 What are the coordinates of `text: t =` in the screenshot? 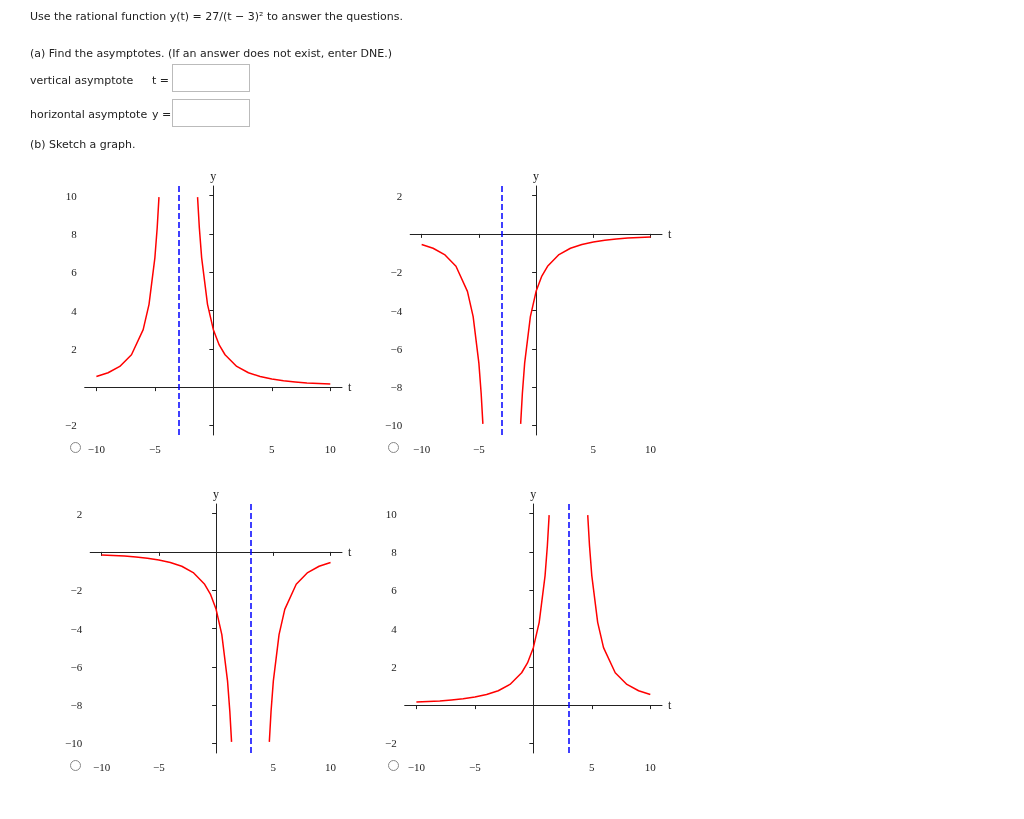 It's located at (161, 80).